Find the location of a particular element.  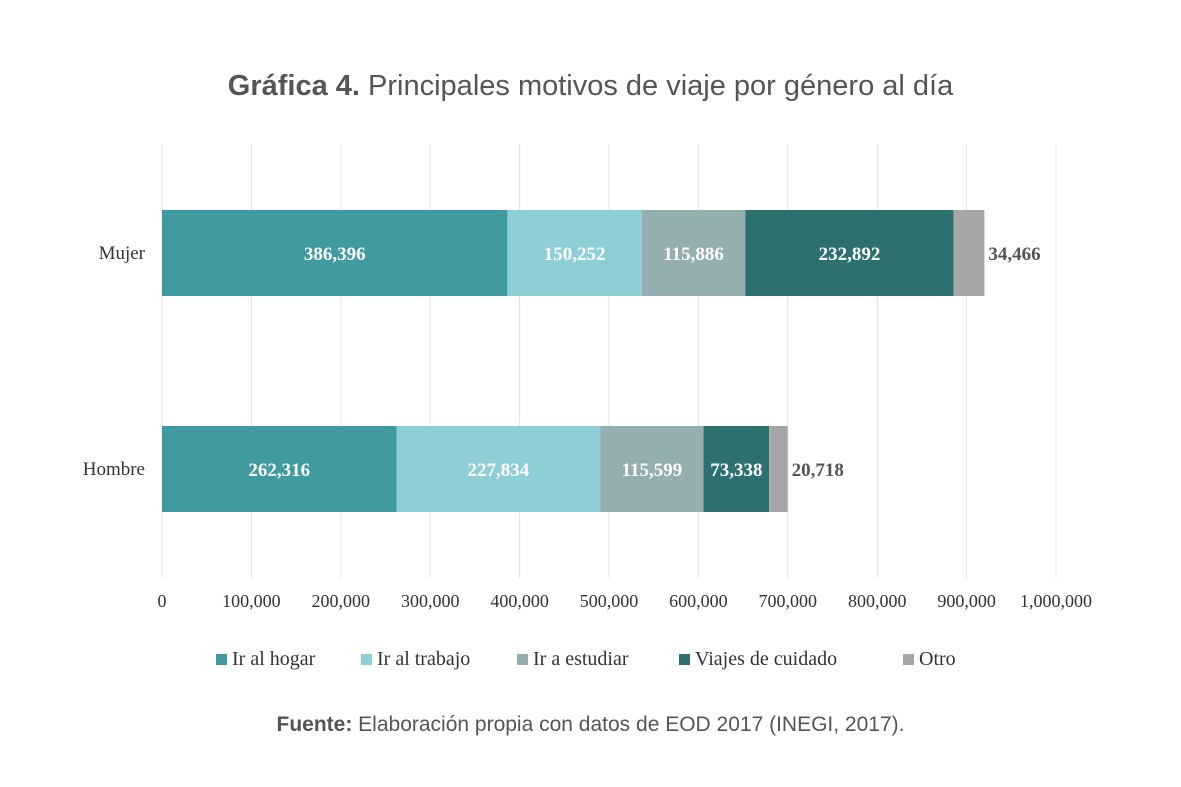

legend-item: Ir al trabajo is located at coordinates (415, 659).